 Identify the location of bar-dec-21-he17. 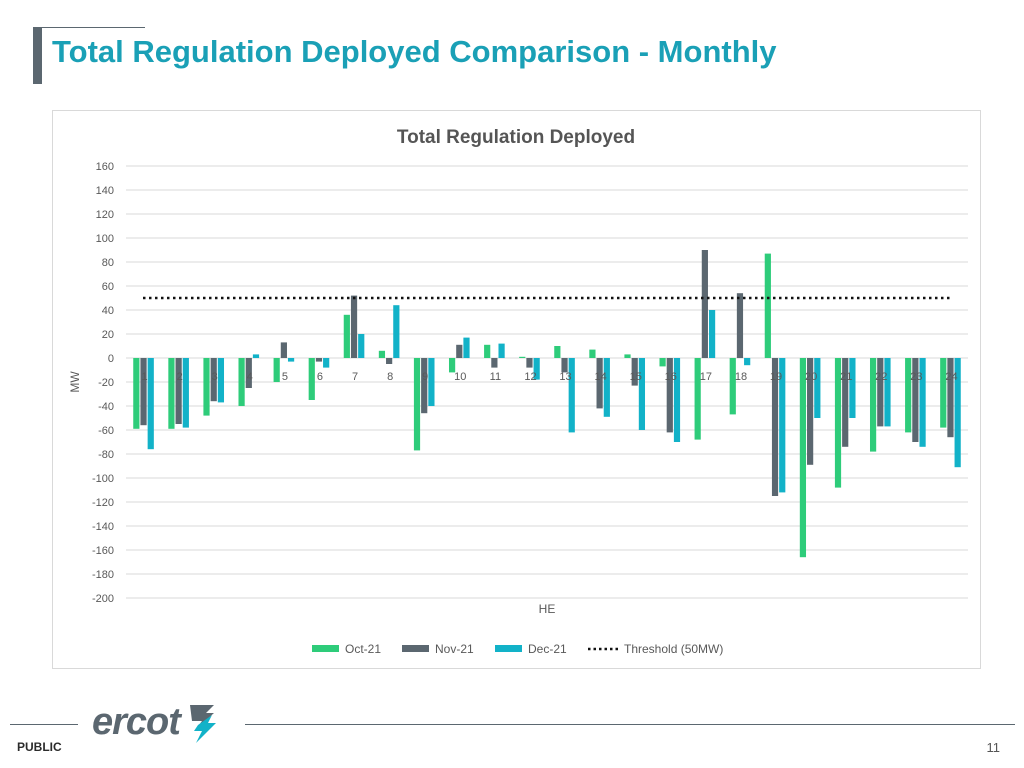
(712, 334).